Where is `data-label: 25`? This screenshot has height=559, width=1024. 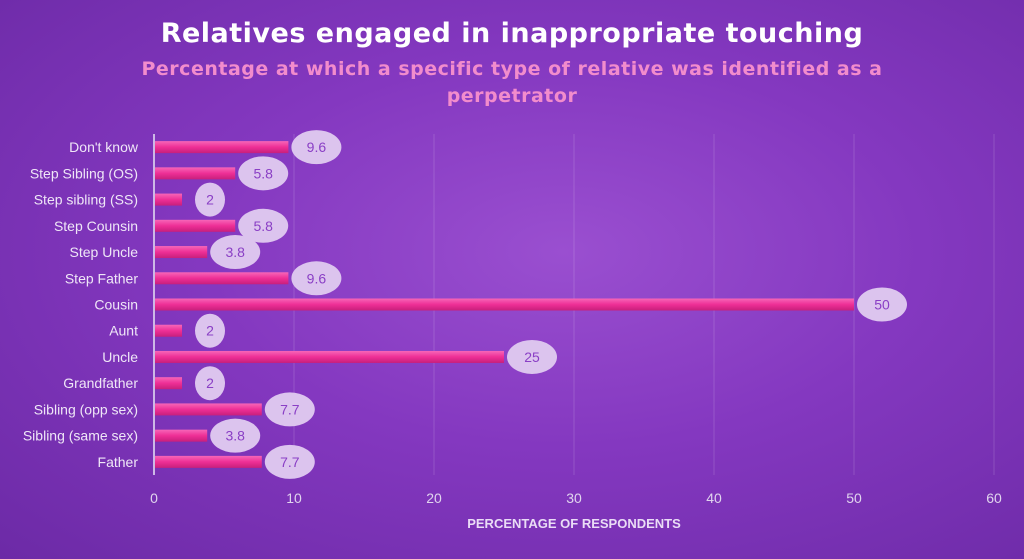
data-label: 25 is located at coordinates (532, 357).